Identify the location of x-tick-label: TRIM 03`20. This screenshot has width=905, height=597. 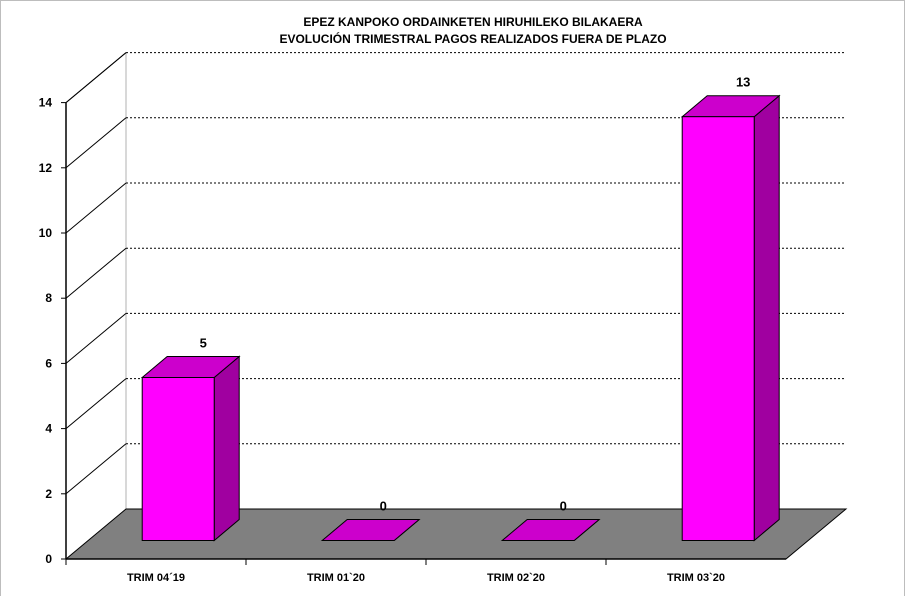
(696, 578).